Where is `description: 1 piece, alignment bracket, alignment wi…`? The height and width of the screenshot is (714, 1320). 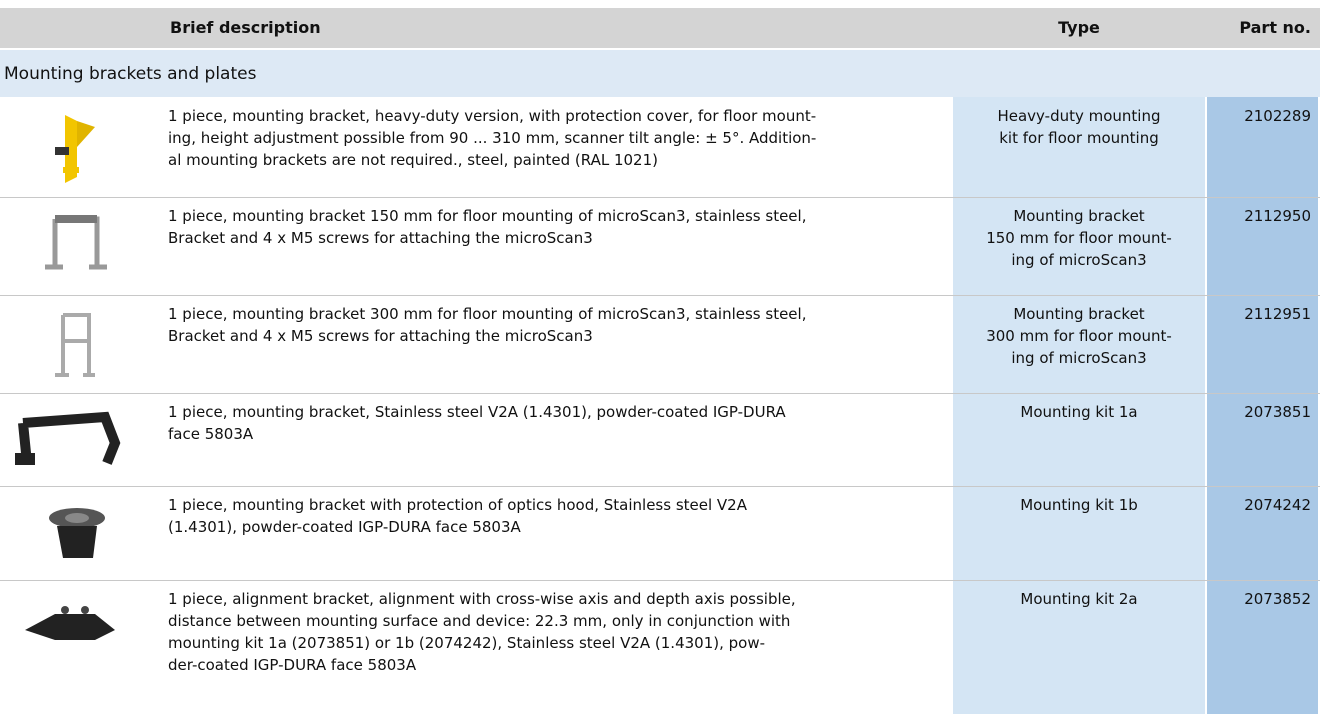 description: 1 piece, alignment bracket, alignment wi… is located at coordinates (558, 632).